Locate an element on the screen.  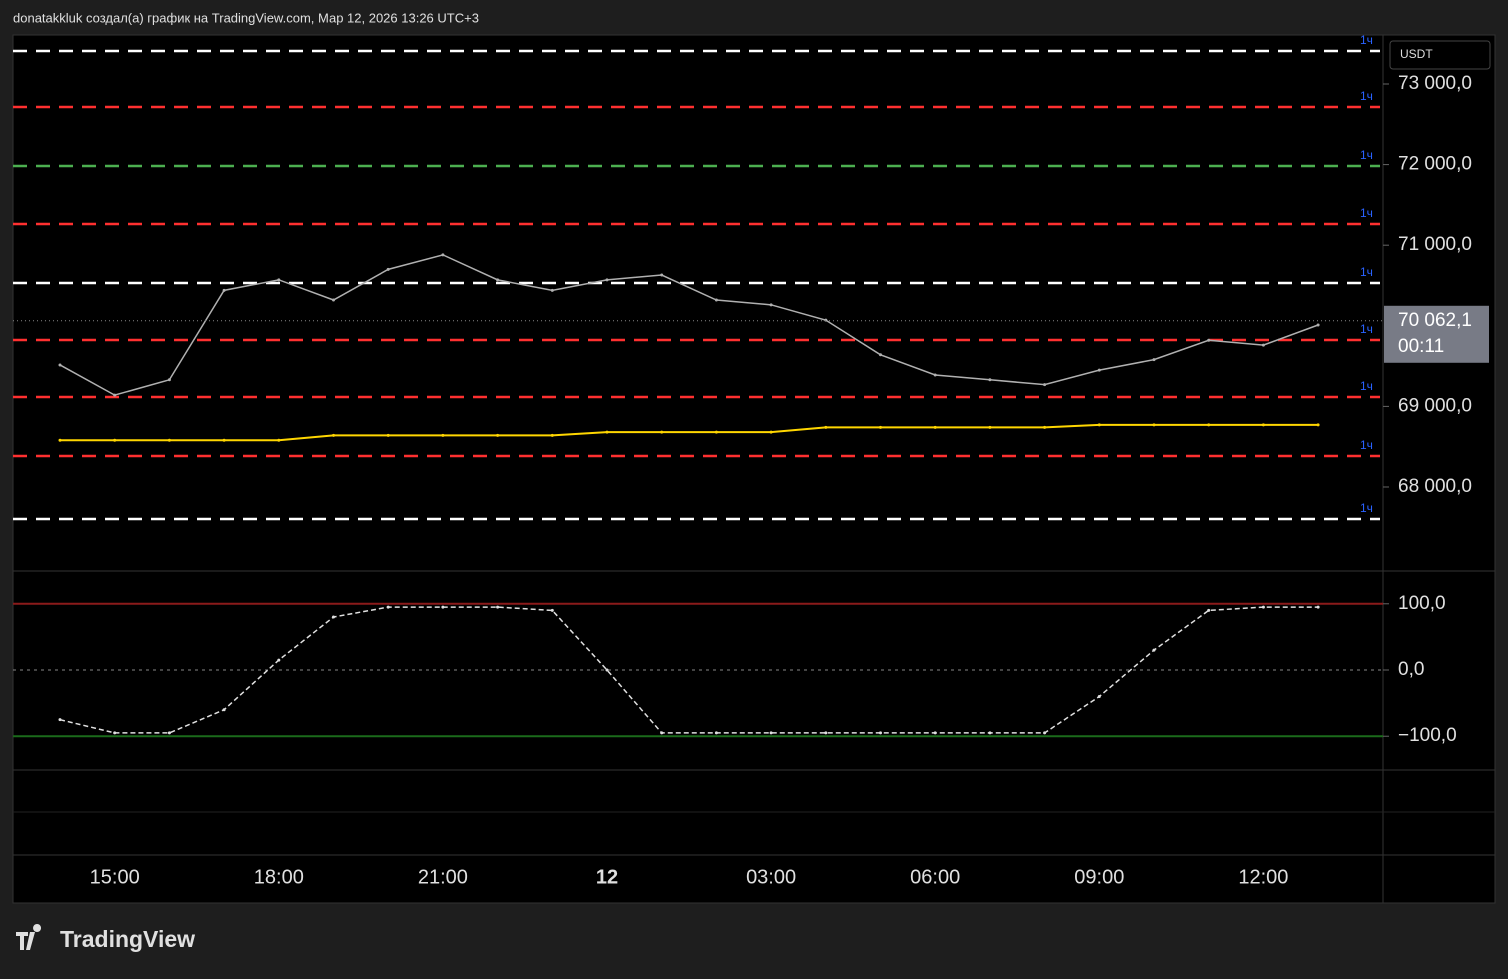
currency: USDT is located at coordinates (1416, 54).